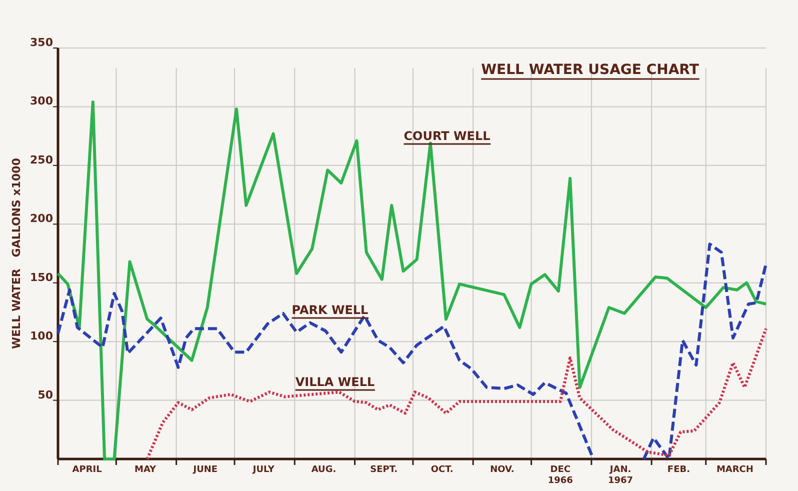  What do you see at coordinates (42, 219) in the screenshot?
I see `y-tick-label: 200` at bounding box center [42, 219].